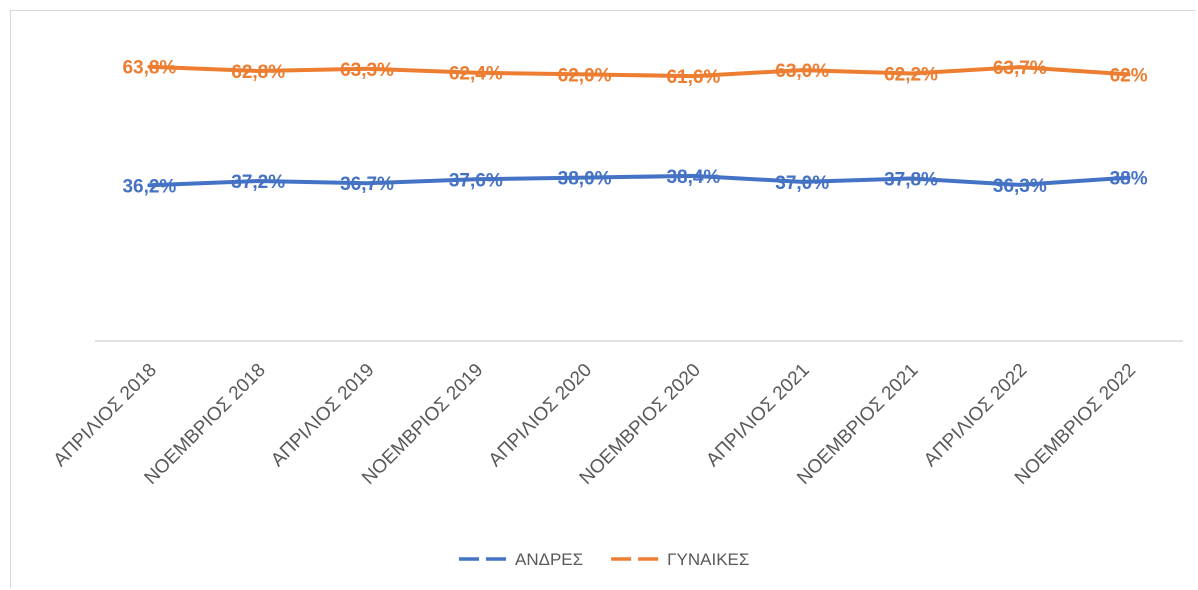 The width and height of the screenshot is (1198, 590). Describe the element at coordinates (708, 559) in the screenshot. I see `legend-label: ΓΥΝΑΙΚΕΣ` at that location.